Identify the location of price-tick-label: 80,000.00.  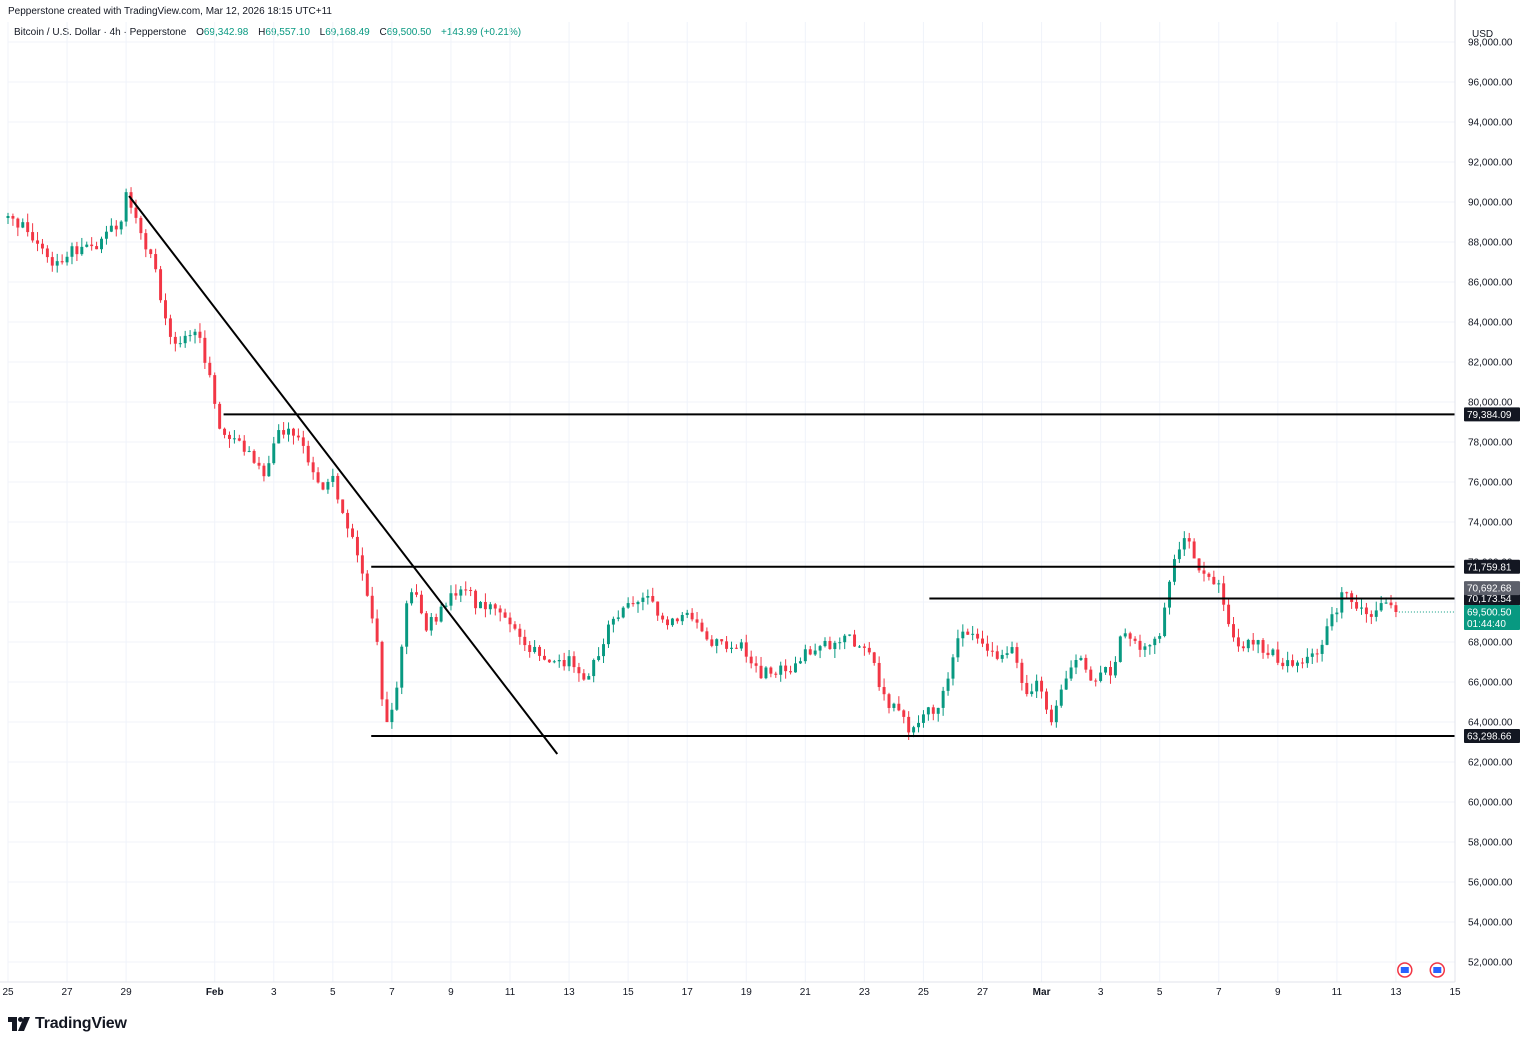
(1490, 403).